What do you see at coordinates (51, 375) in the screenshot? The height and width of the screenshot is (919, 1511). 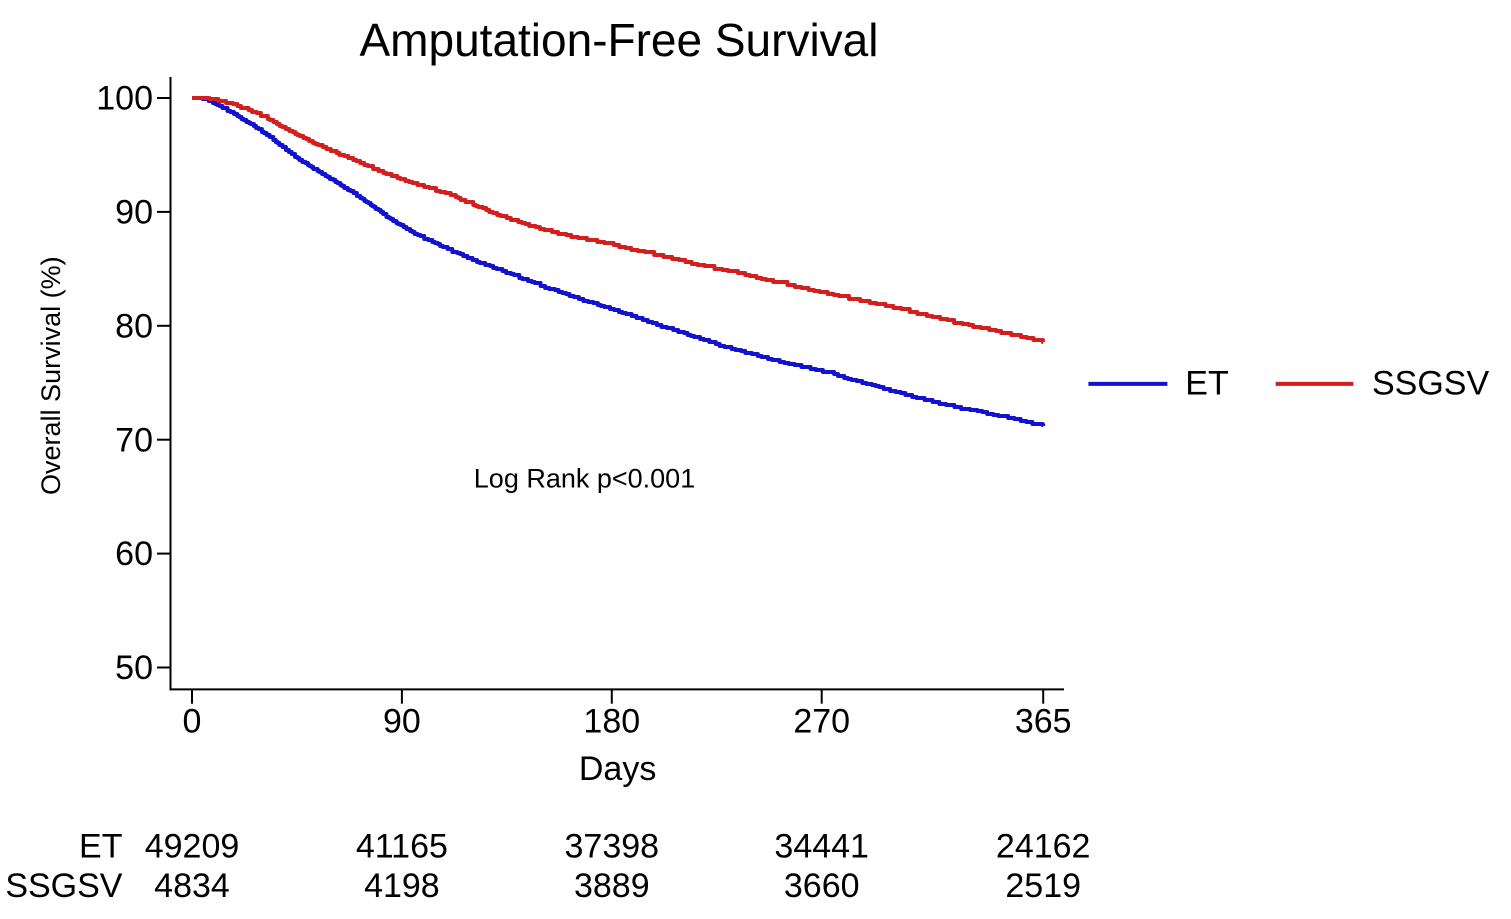 I see `svg-text: Overall Survival (%)` at bounding box center [51, 375].